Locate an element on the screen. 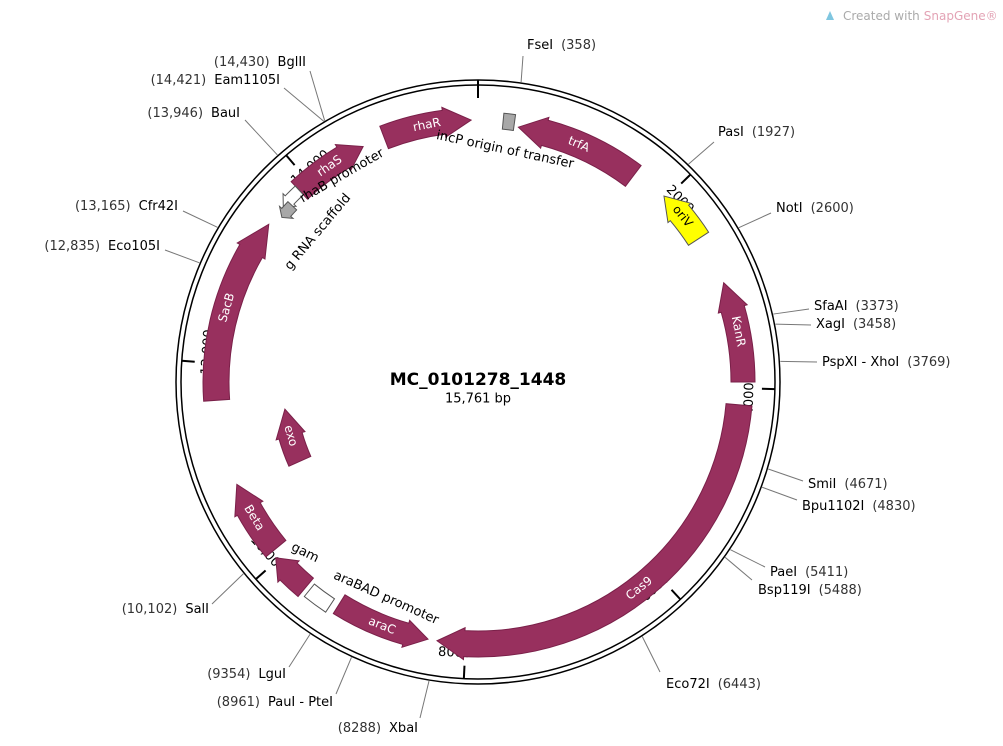 The width and height of the screenshot is (1003, 746). site-label: FseI (358) is located at coordinates (561, 45).